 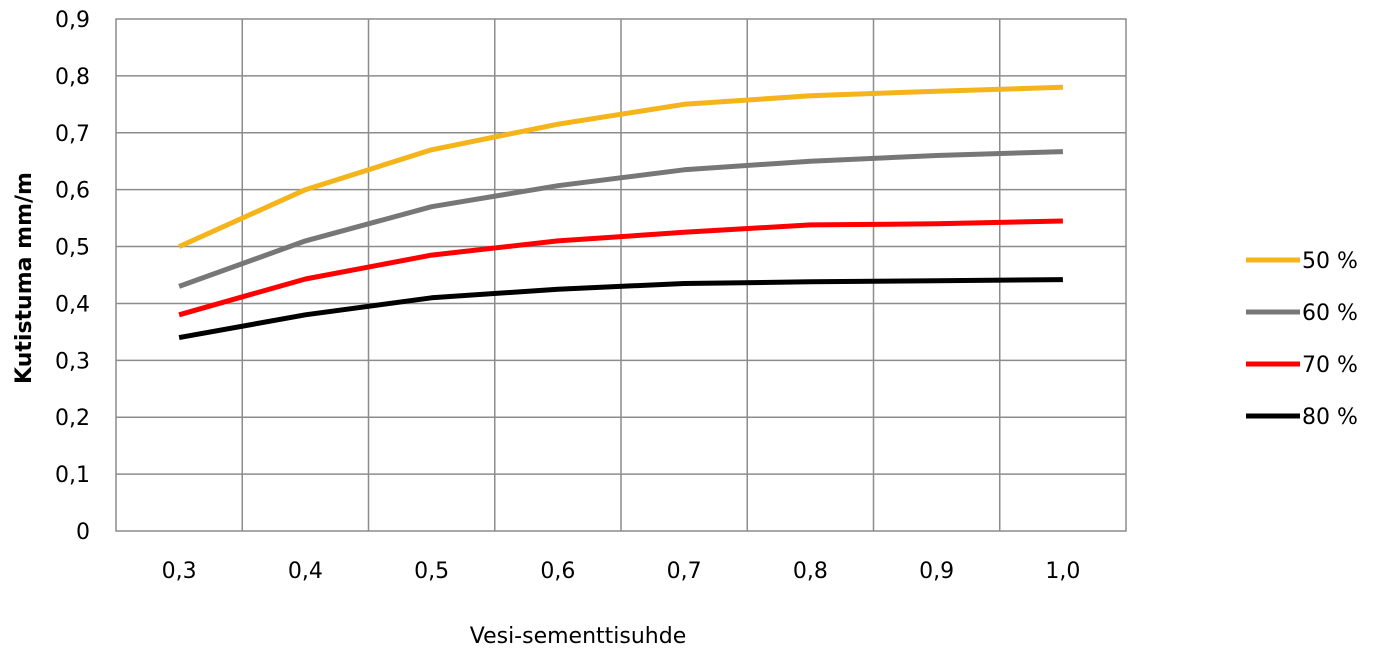 I want to click on legend-label: 70 %, so click(x=1330, y=365).